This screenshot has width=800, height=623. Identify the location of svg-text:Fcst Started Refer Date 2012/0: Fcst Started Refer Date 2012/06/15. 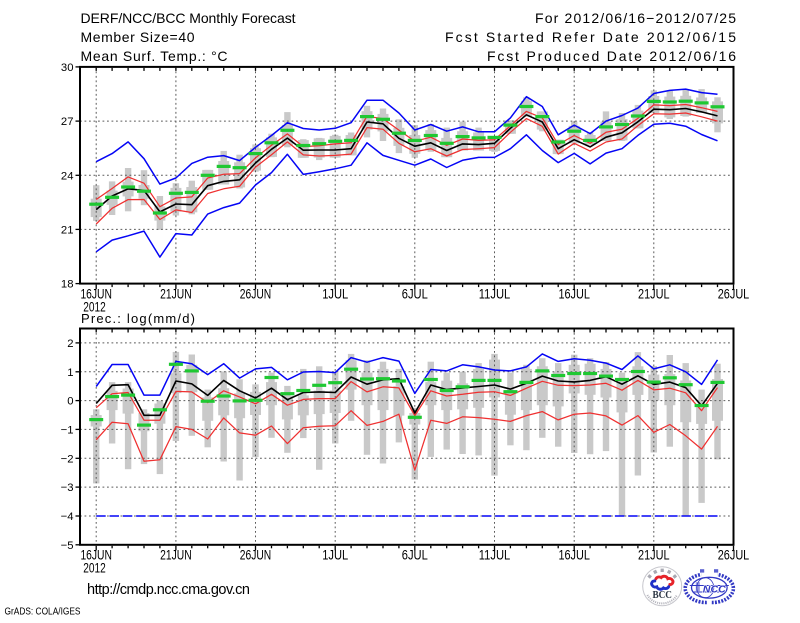
(590, 37).